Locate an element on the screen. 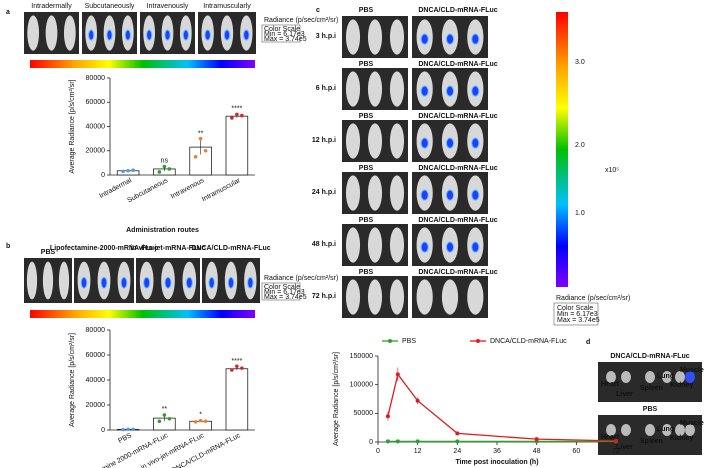 This screenshot has height=468, width=720. legend-label: DNCA/CLD-mRNA-FLuc is located at coordinates (528, 341).